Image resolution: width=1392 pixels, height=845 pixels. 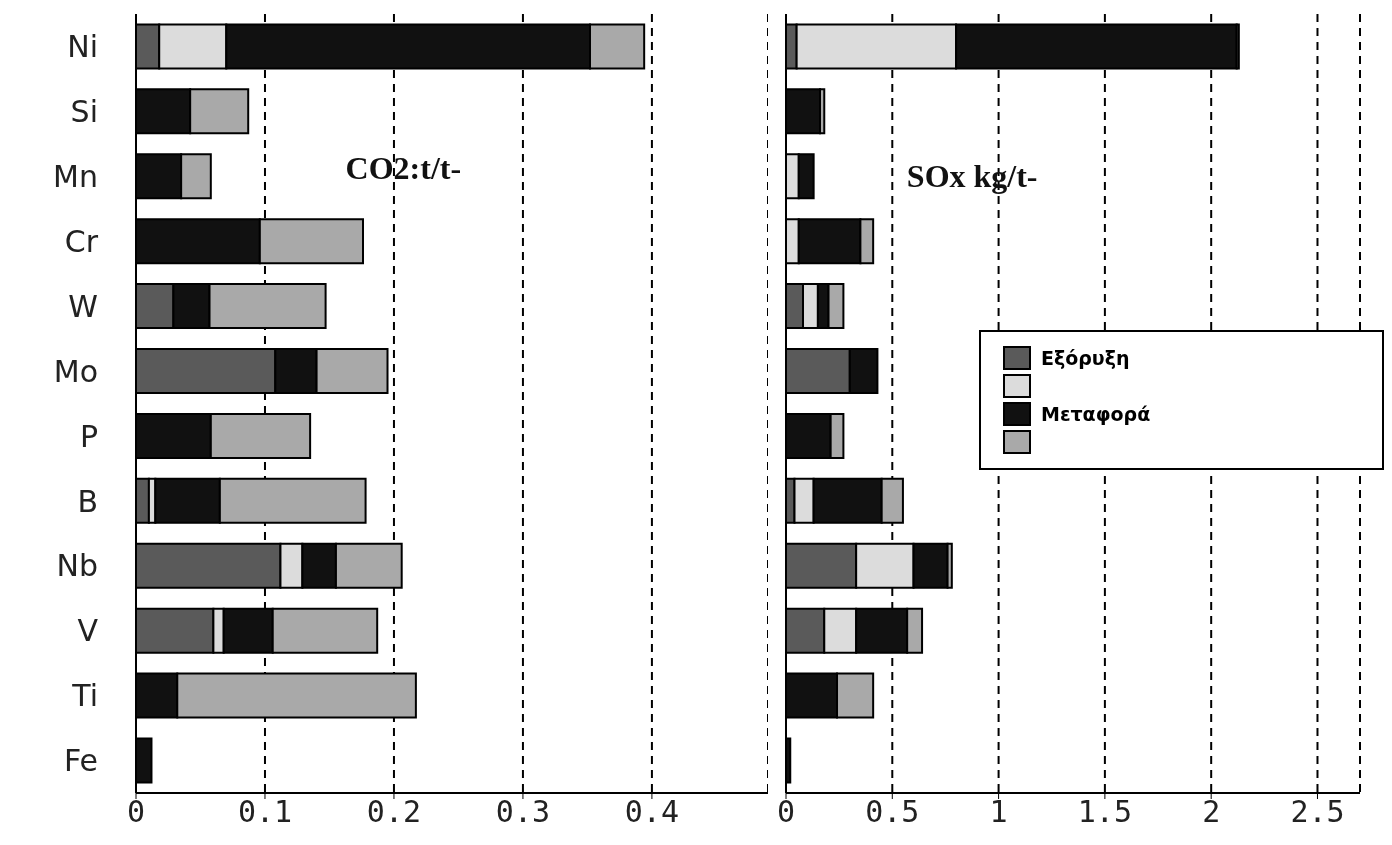 What do you see at coordinates (75, 176) in the screenshot?
I see `y-tick-label: Mn` at bounding box center [75, 176].